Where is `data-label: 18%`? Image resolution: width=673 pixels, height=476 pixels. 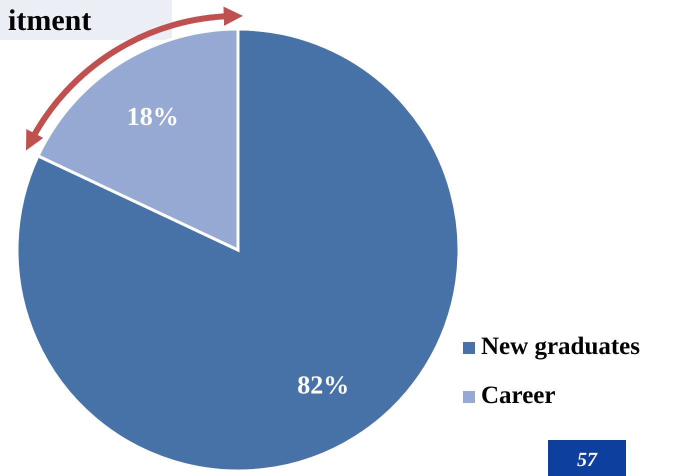 data-label: 18% is located at coordinates (152, 116).